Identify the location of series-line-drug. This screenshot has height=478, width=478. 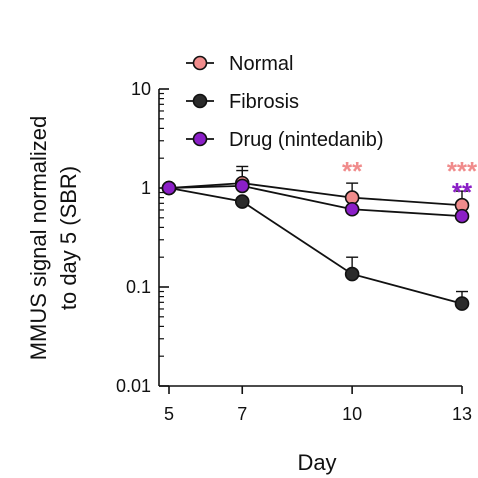
(315, 201).